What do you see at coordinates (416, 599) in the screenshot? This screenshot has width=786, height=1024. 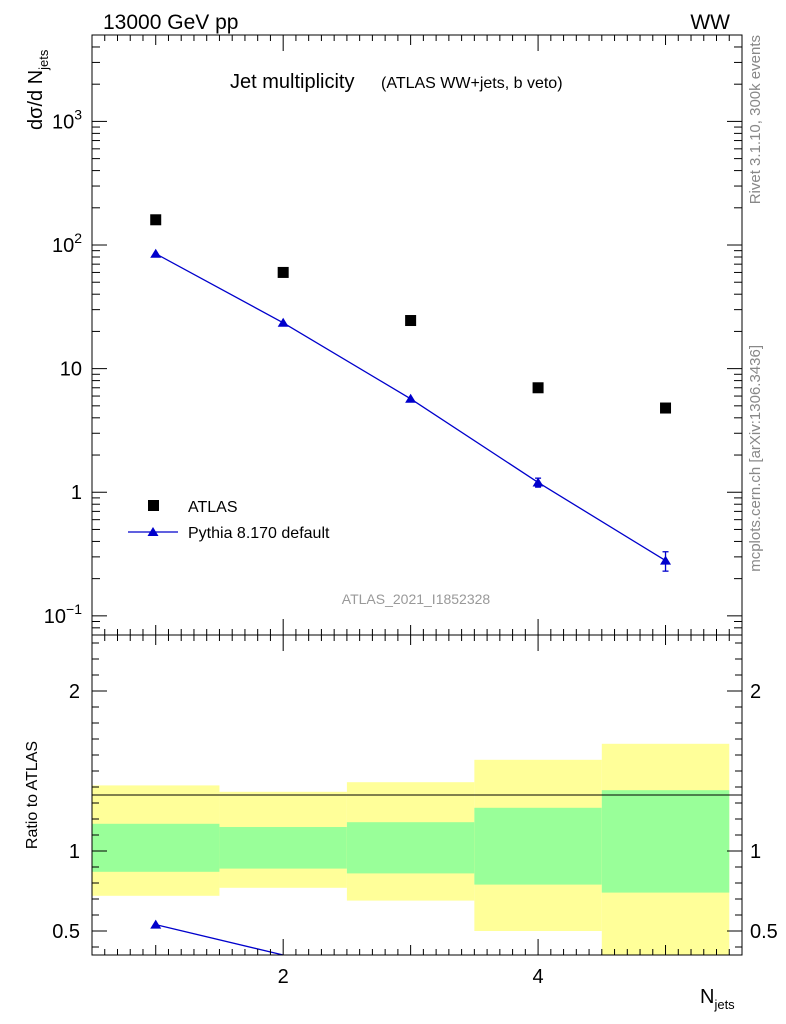 I see `analysis-watermark: ATLAS_2021_I1852328` at bounding box center [416, 599].